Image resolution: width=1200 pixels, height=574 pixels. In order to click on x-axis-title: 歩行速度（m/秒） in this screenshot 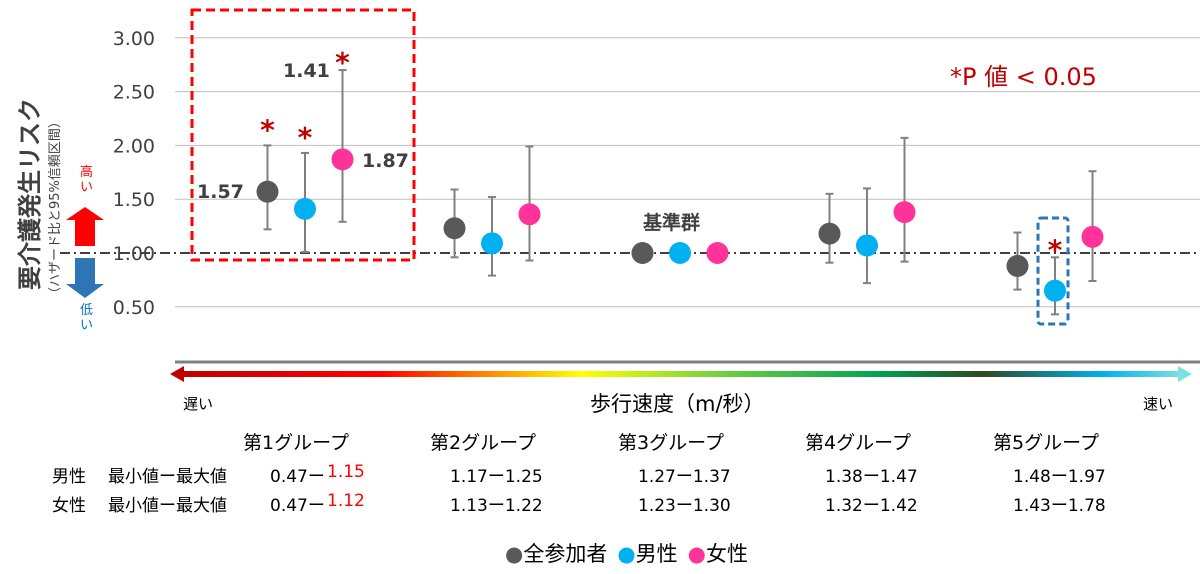, I will do `click(677, 404)`.